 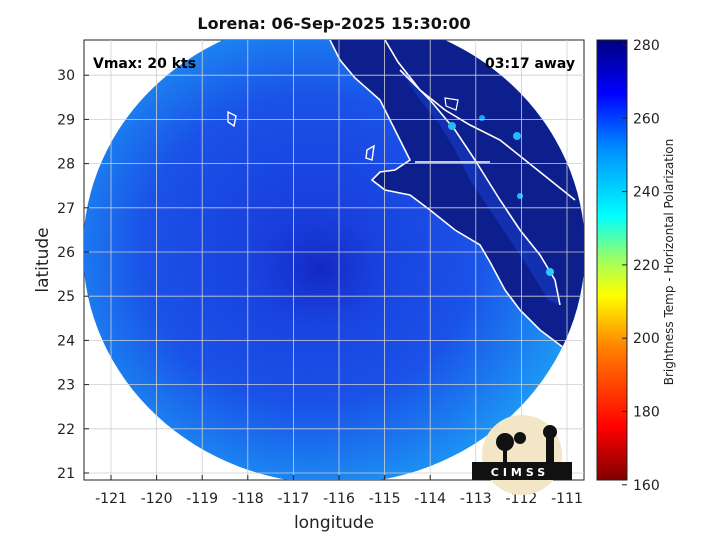 What do you see at coordinates (334, 23) in the screenshot?
I see `map-title: Lorena: 06-Sep-2025 15:30:00` at bounding box center [334, 23].